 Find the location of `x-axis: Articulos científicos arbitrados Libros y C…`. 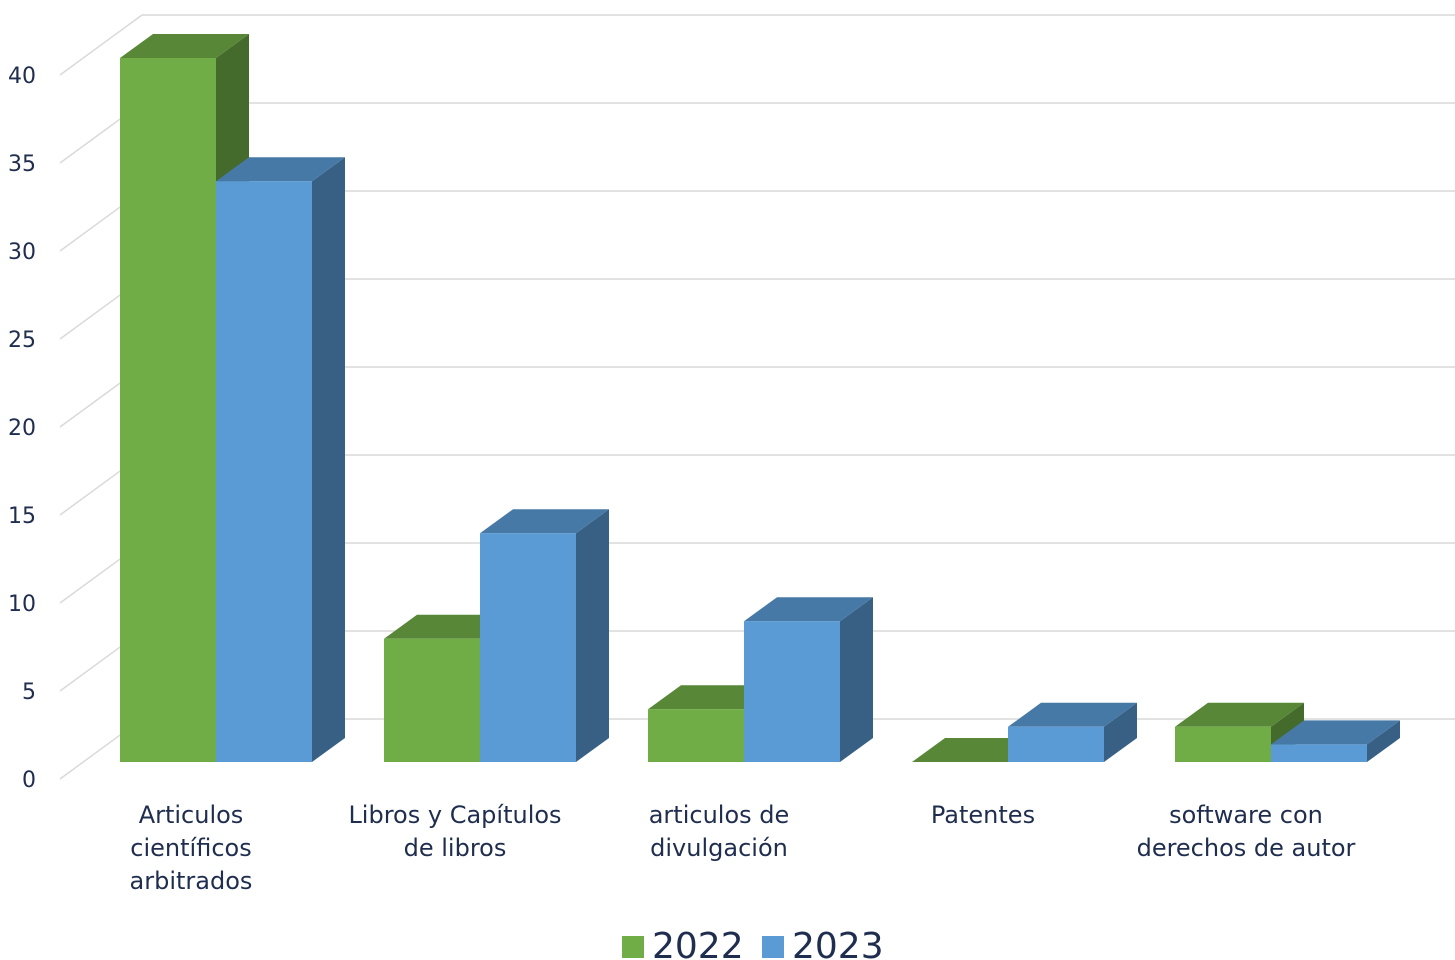

x-axis: Articulos científicos arbitrados Libros y C… is located at coordinates (743, 848).